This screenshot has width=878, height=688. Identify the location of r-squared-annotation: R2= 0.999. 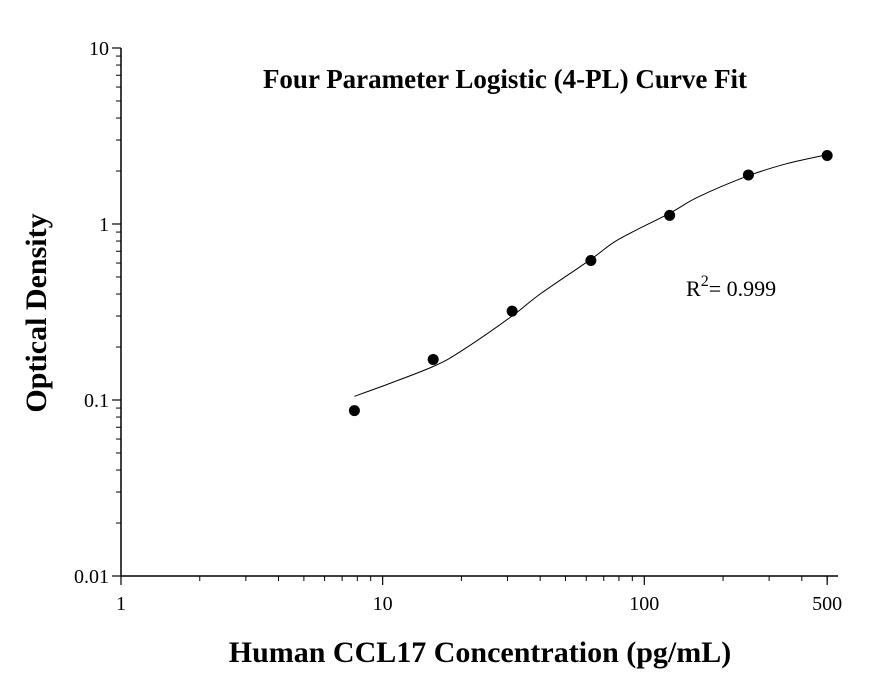
(731, 287).